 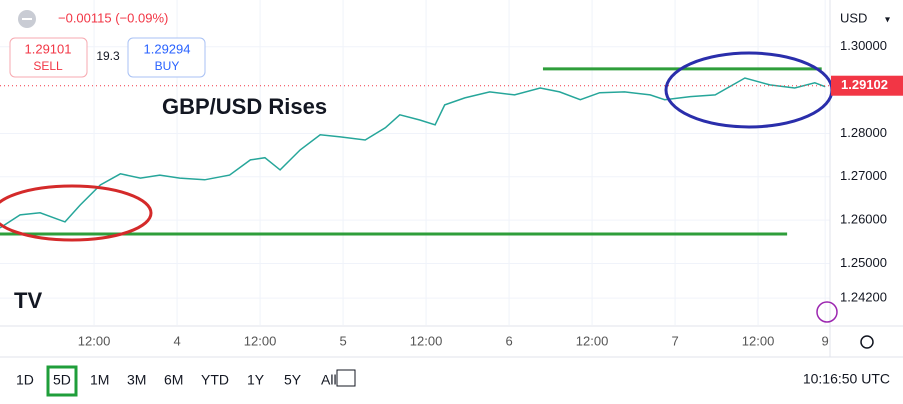 What do you see at coordinates (342, 340) in the screenshot?
I see `x-tick-label: 5` at bounding box center [342, 340].